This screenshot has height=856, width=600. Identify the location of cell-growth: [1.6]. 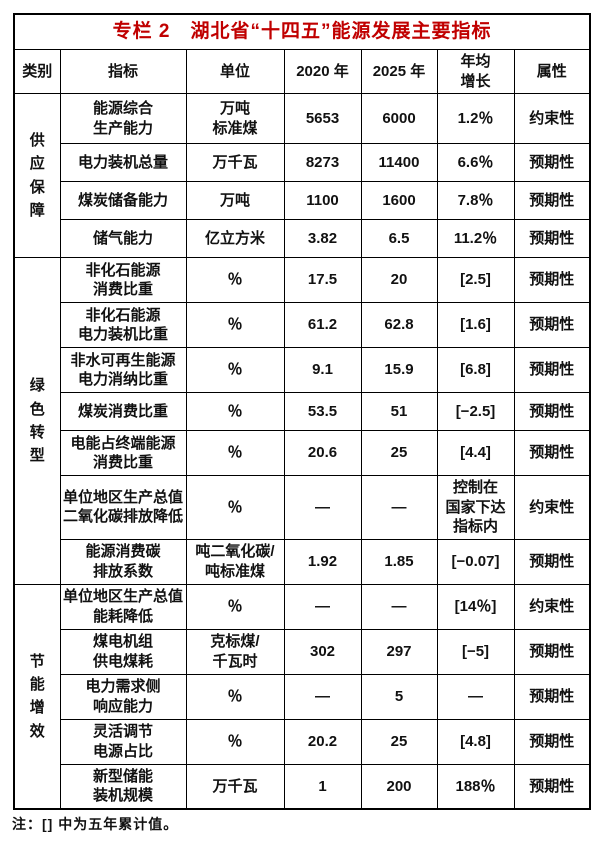
(475, 325).